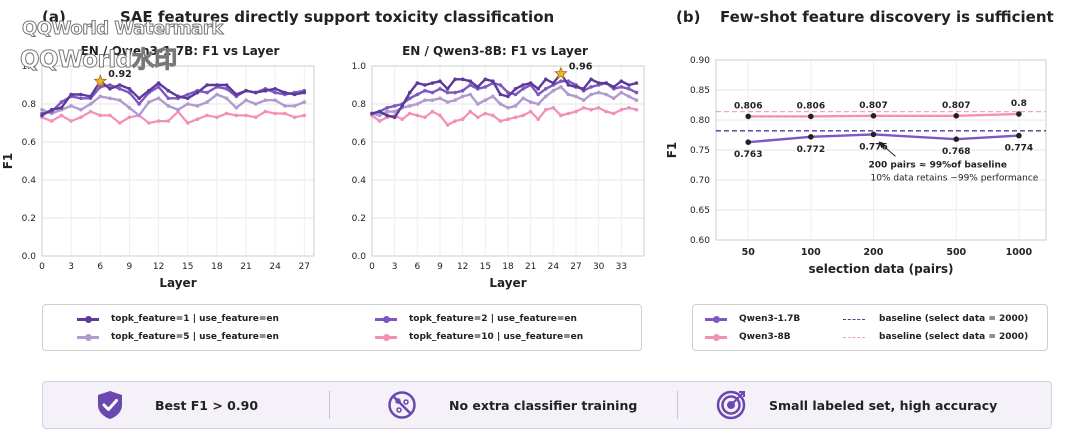 This screenshot has width=1080, height=433. What do you see at coordinates (359, 181) in the screenshot?
I see `y-tick-label: 0.4` at bounding box center [359, 181].